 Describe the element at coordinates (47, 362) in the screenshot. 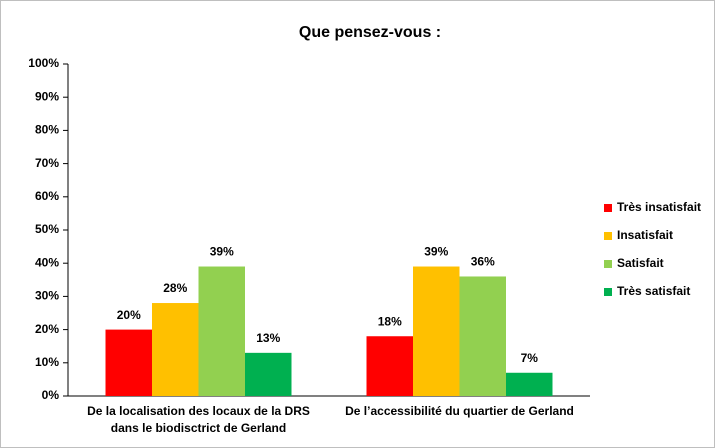

I see `y-tick-label: 10%` at that location.